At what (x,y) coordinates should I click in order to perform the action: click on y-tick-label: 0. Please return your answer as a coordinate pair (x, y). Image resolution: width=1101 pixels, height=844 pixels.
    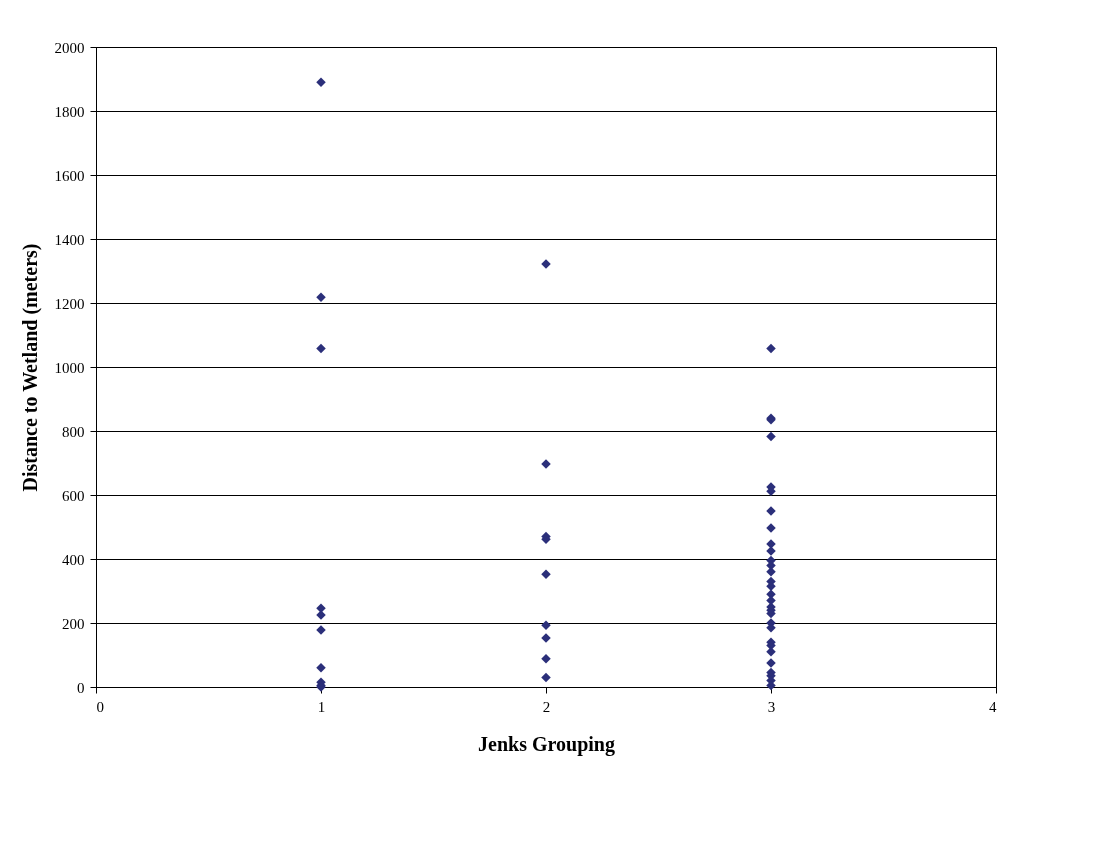
    Looking at the image, I should click on (81, 687).